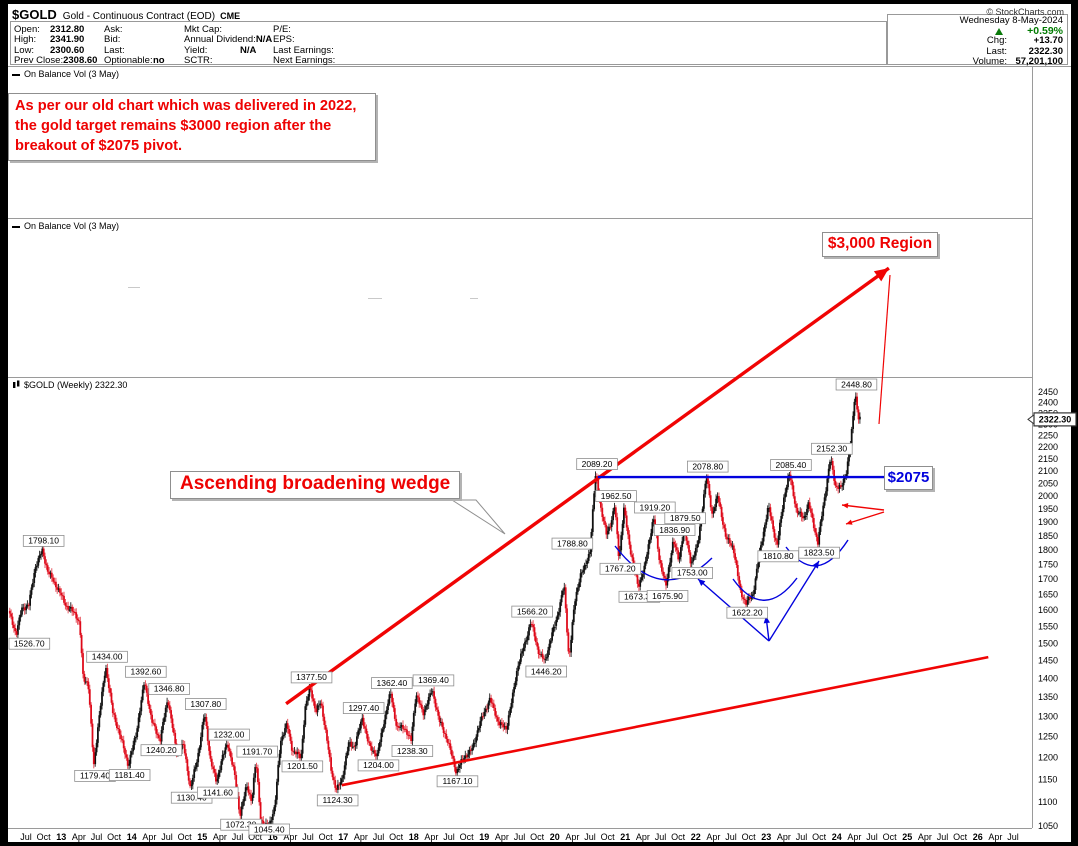 The width and height of the screenshot is (1078, 846). I want to click on panel-separator-price, so click(520, 377).